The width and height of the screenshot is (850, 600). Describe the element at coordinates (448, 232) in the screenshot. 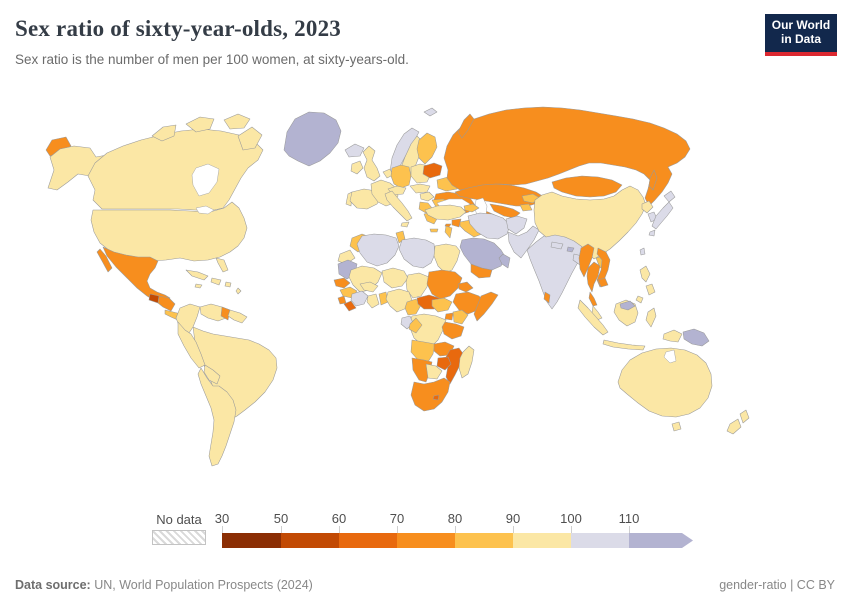

I see `country-israel-jordan` at that location.